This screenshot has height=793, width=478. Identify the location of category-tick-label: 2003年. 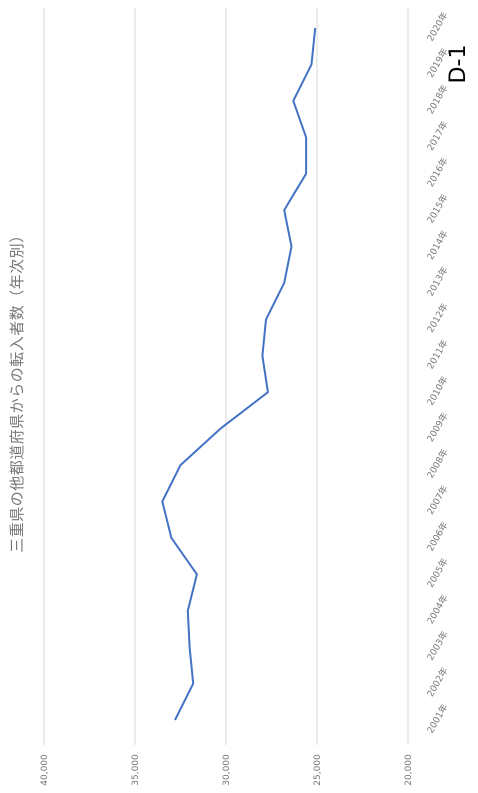
(437, 646).